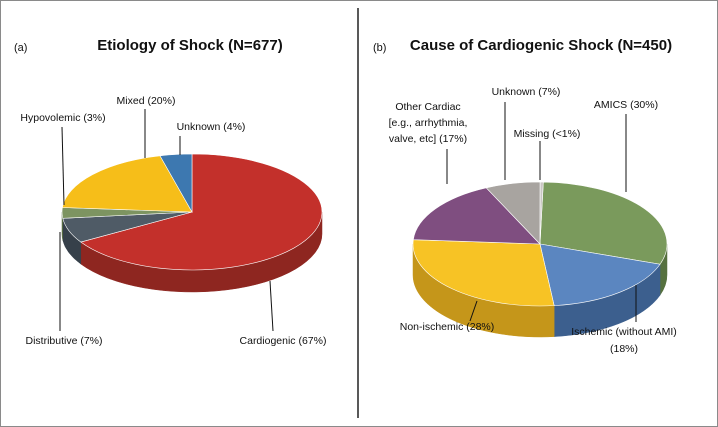  What do you see at coordinates (547, 134) in the screenshot?
I see `label-missing: Missing (<1%)` at bounding box center [547, 134].